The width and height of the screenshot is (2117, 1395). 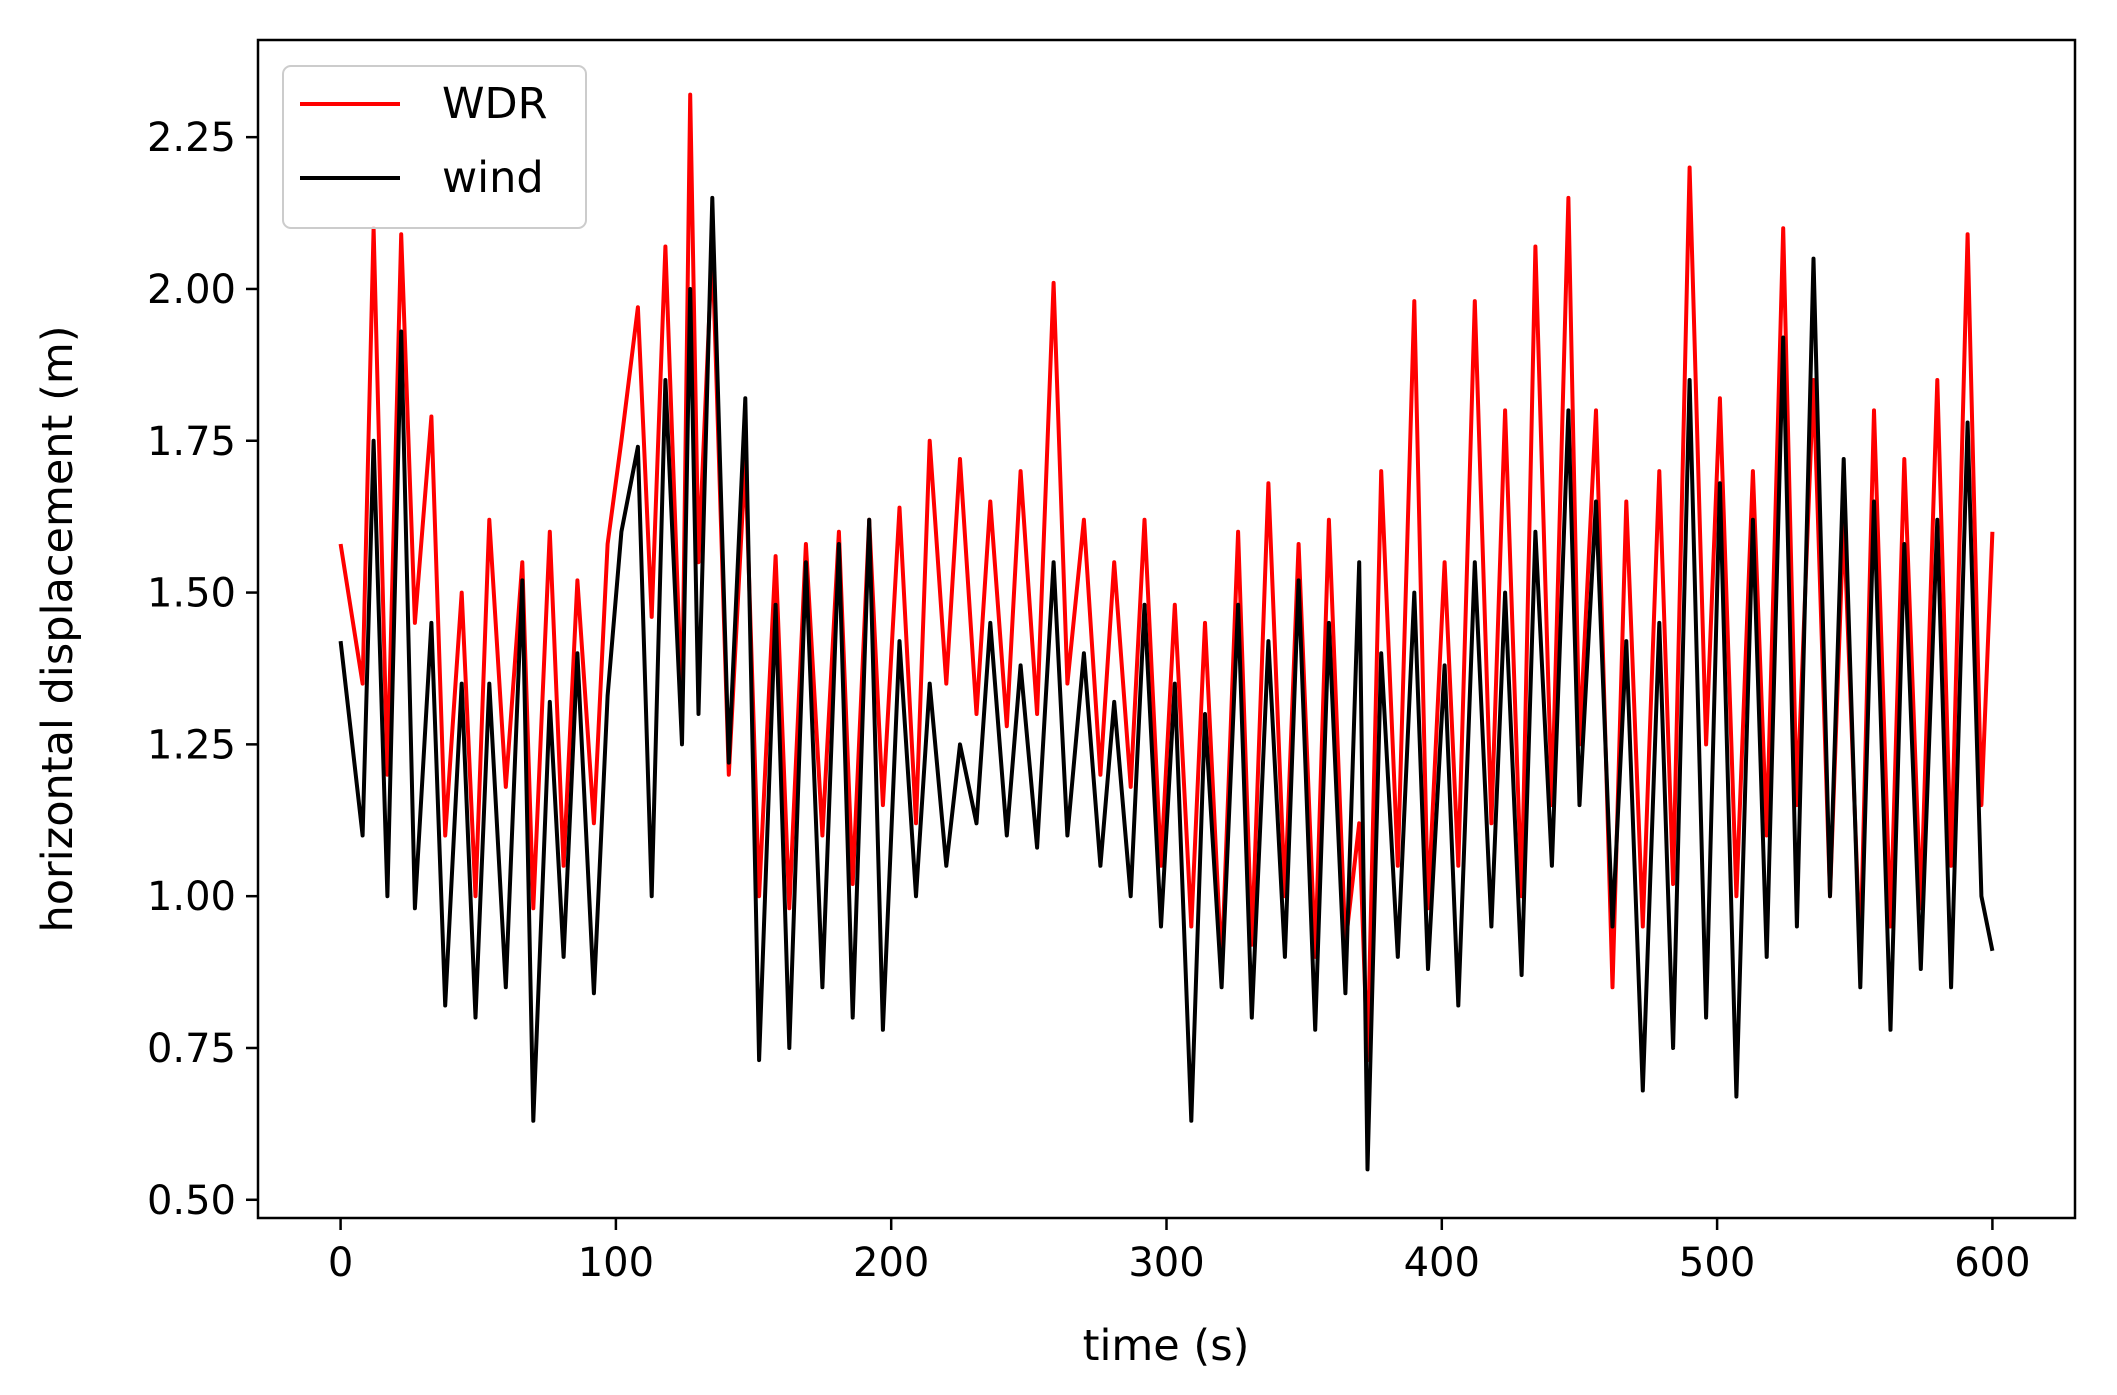 I want to click on y-tick-label: 1.25, so click(x=191, y=745).